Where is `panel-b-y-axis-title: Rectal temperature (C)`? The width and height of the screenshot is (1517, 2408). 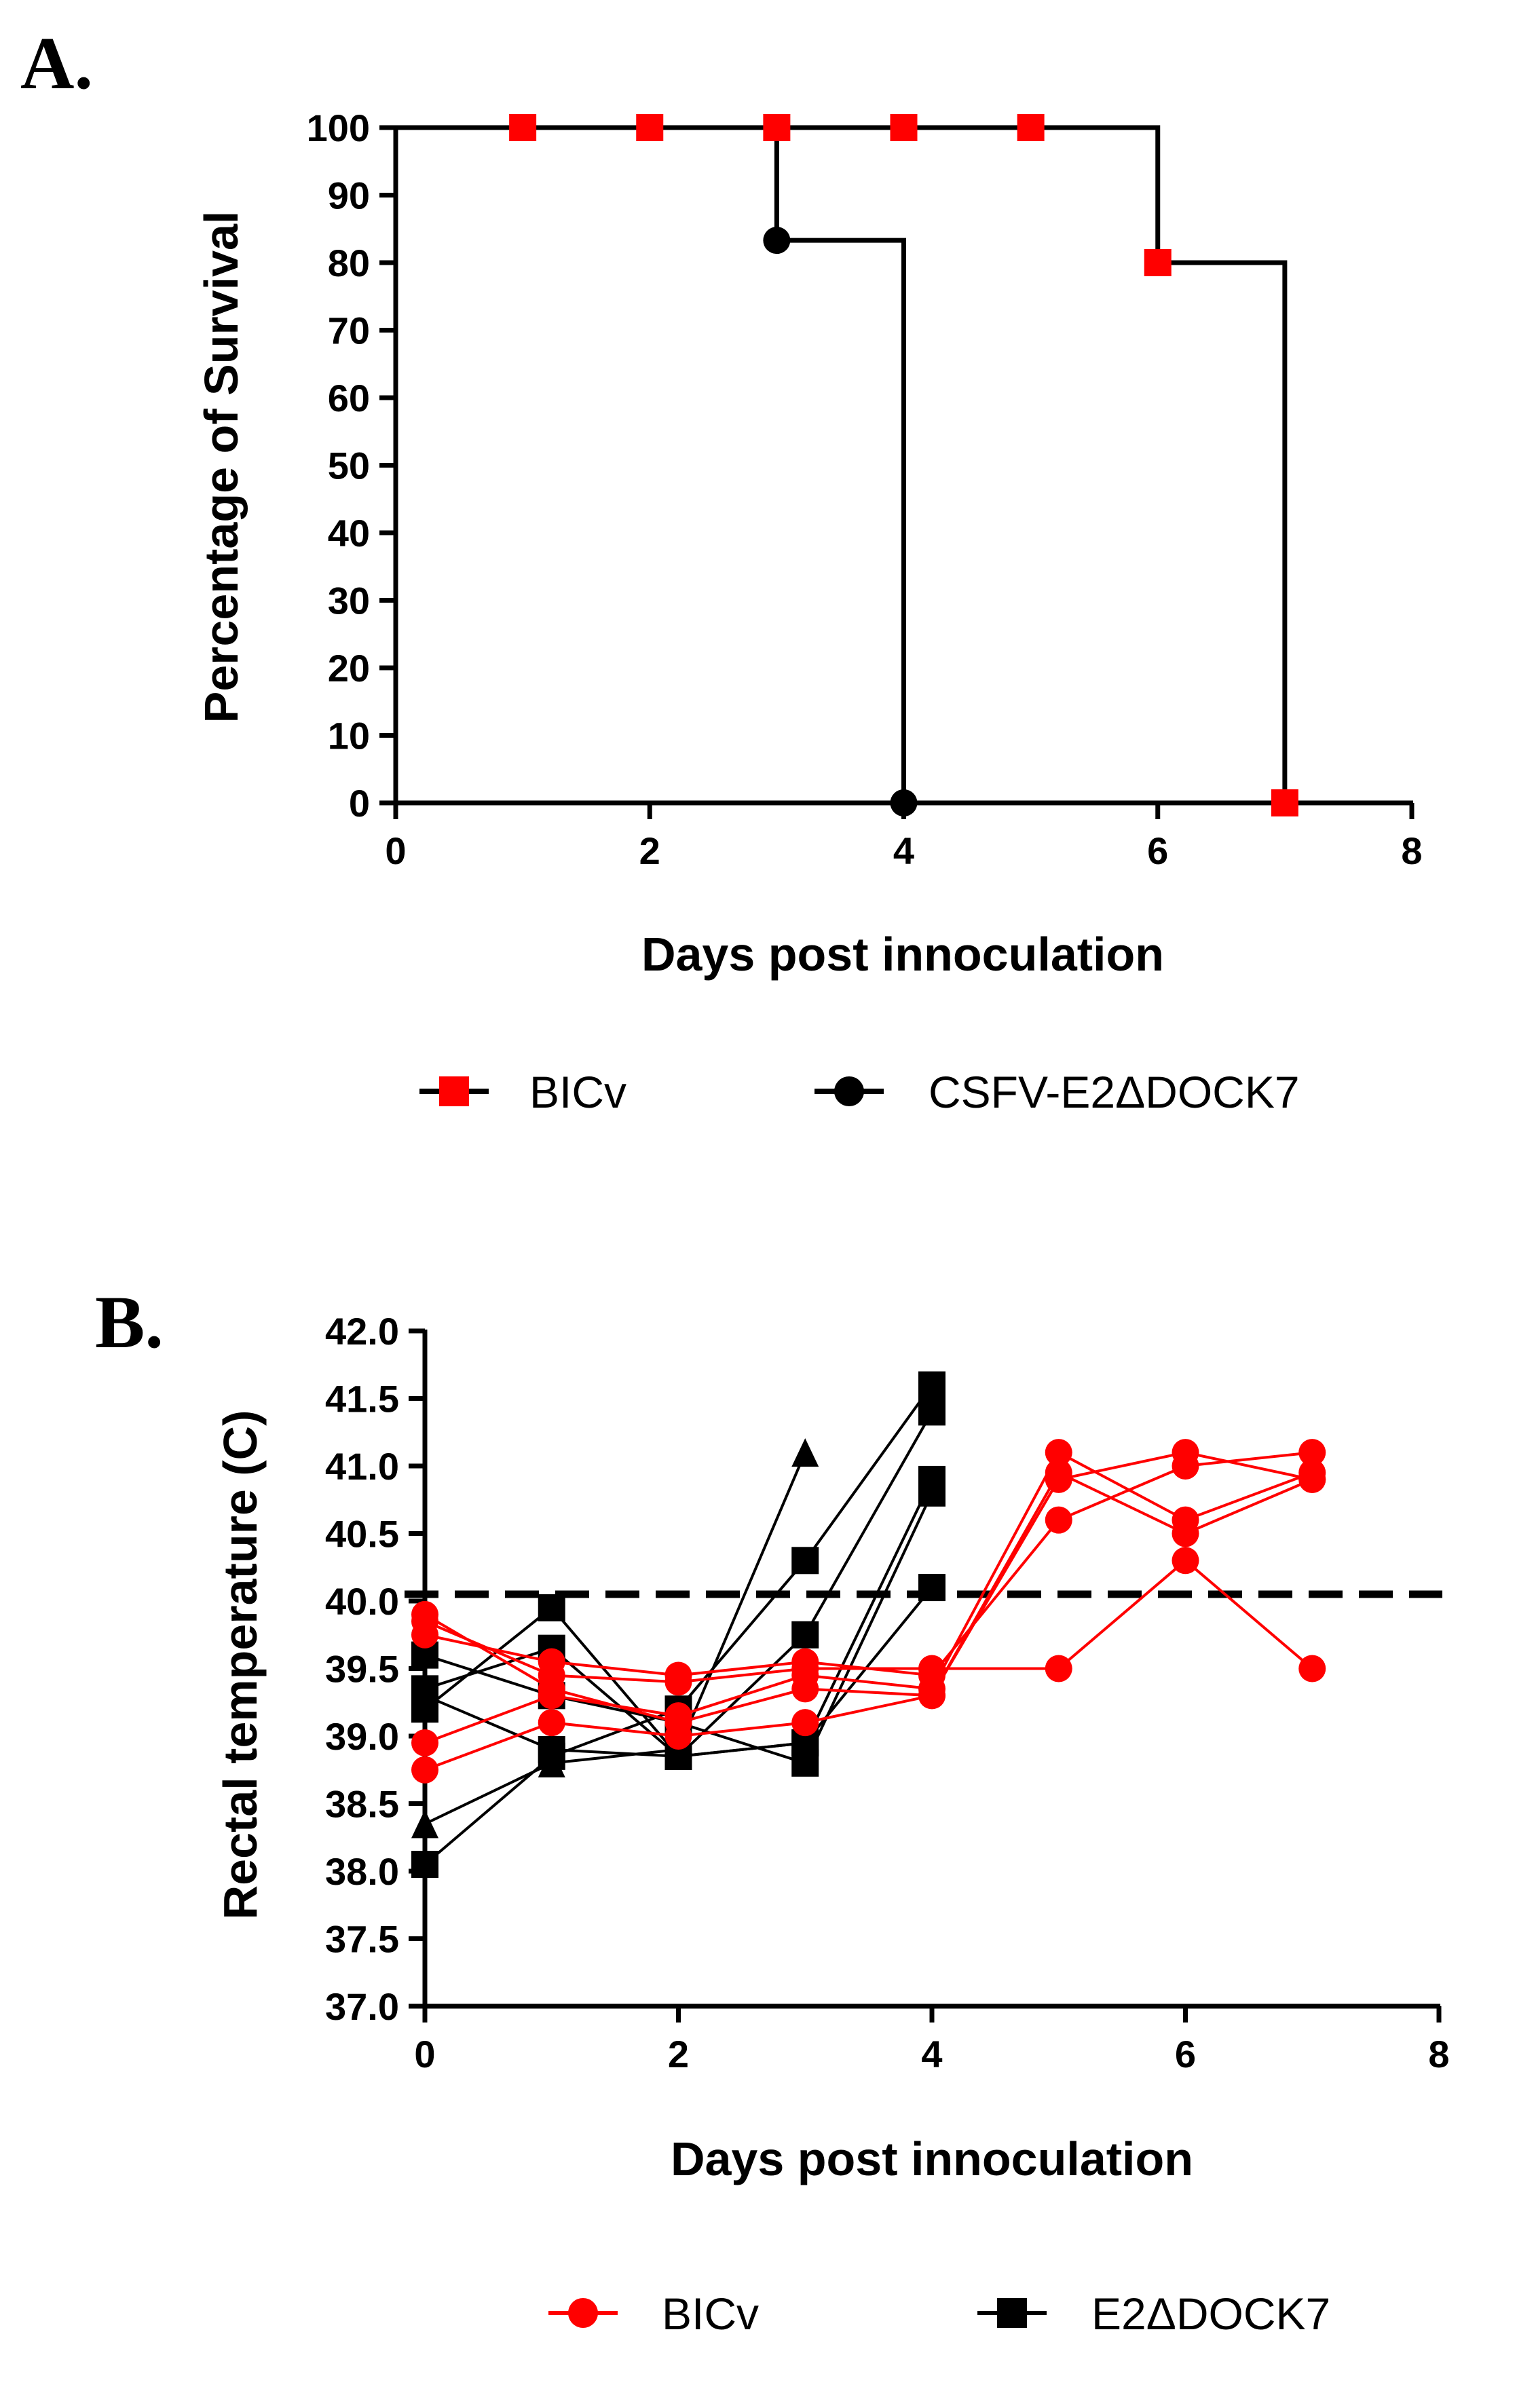
panel-b-y-axis-title: Rectal temperature (C) is located at coordinates (241, 1665).